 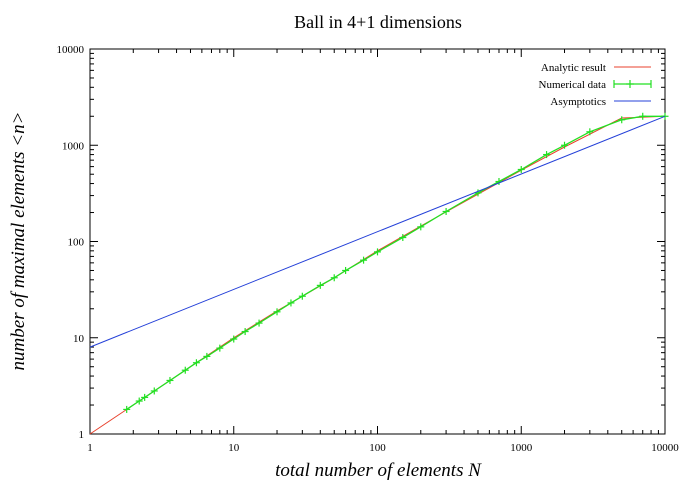 What do you see at coordinates (73, 146) in the screenshot?
I see `y-tick-label: 1000` at bounding box center [73, 146].